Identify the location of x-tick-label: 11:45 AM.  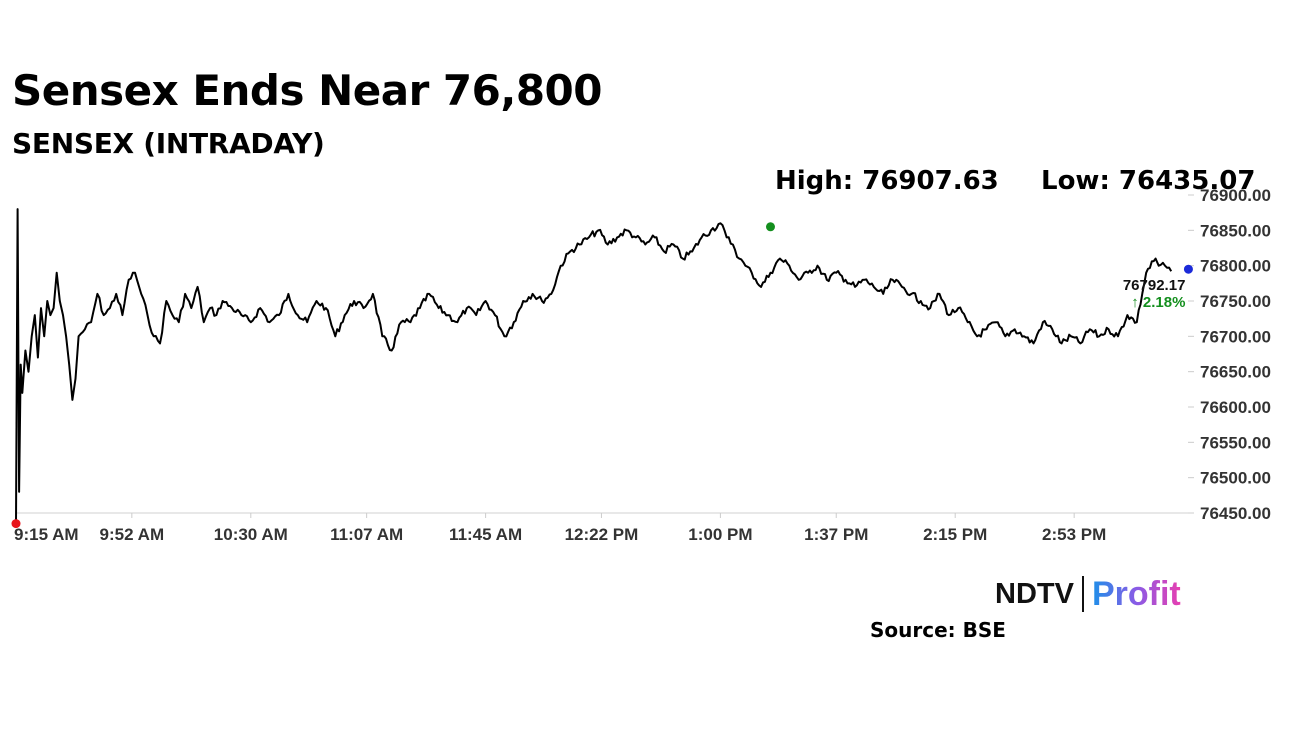
(485, 534).